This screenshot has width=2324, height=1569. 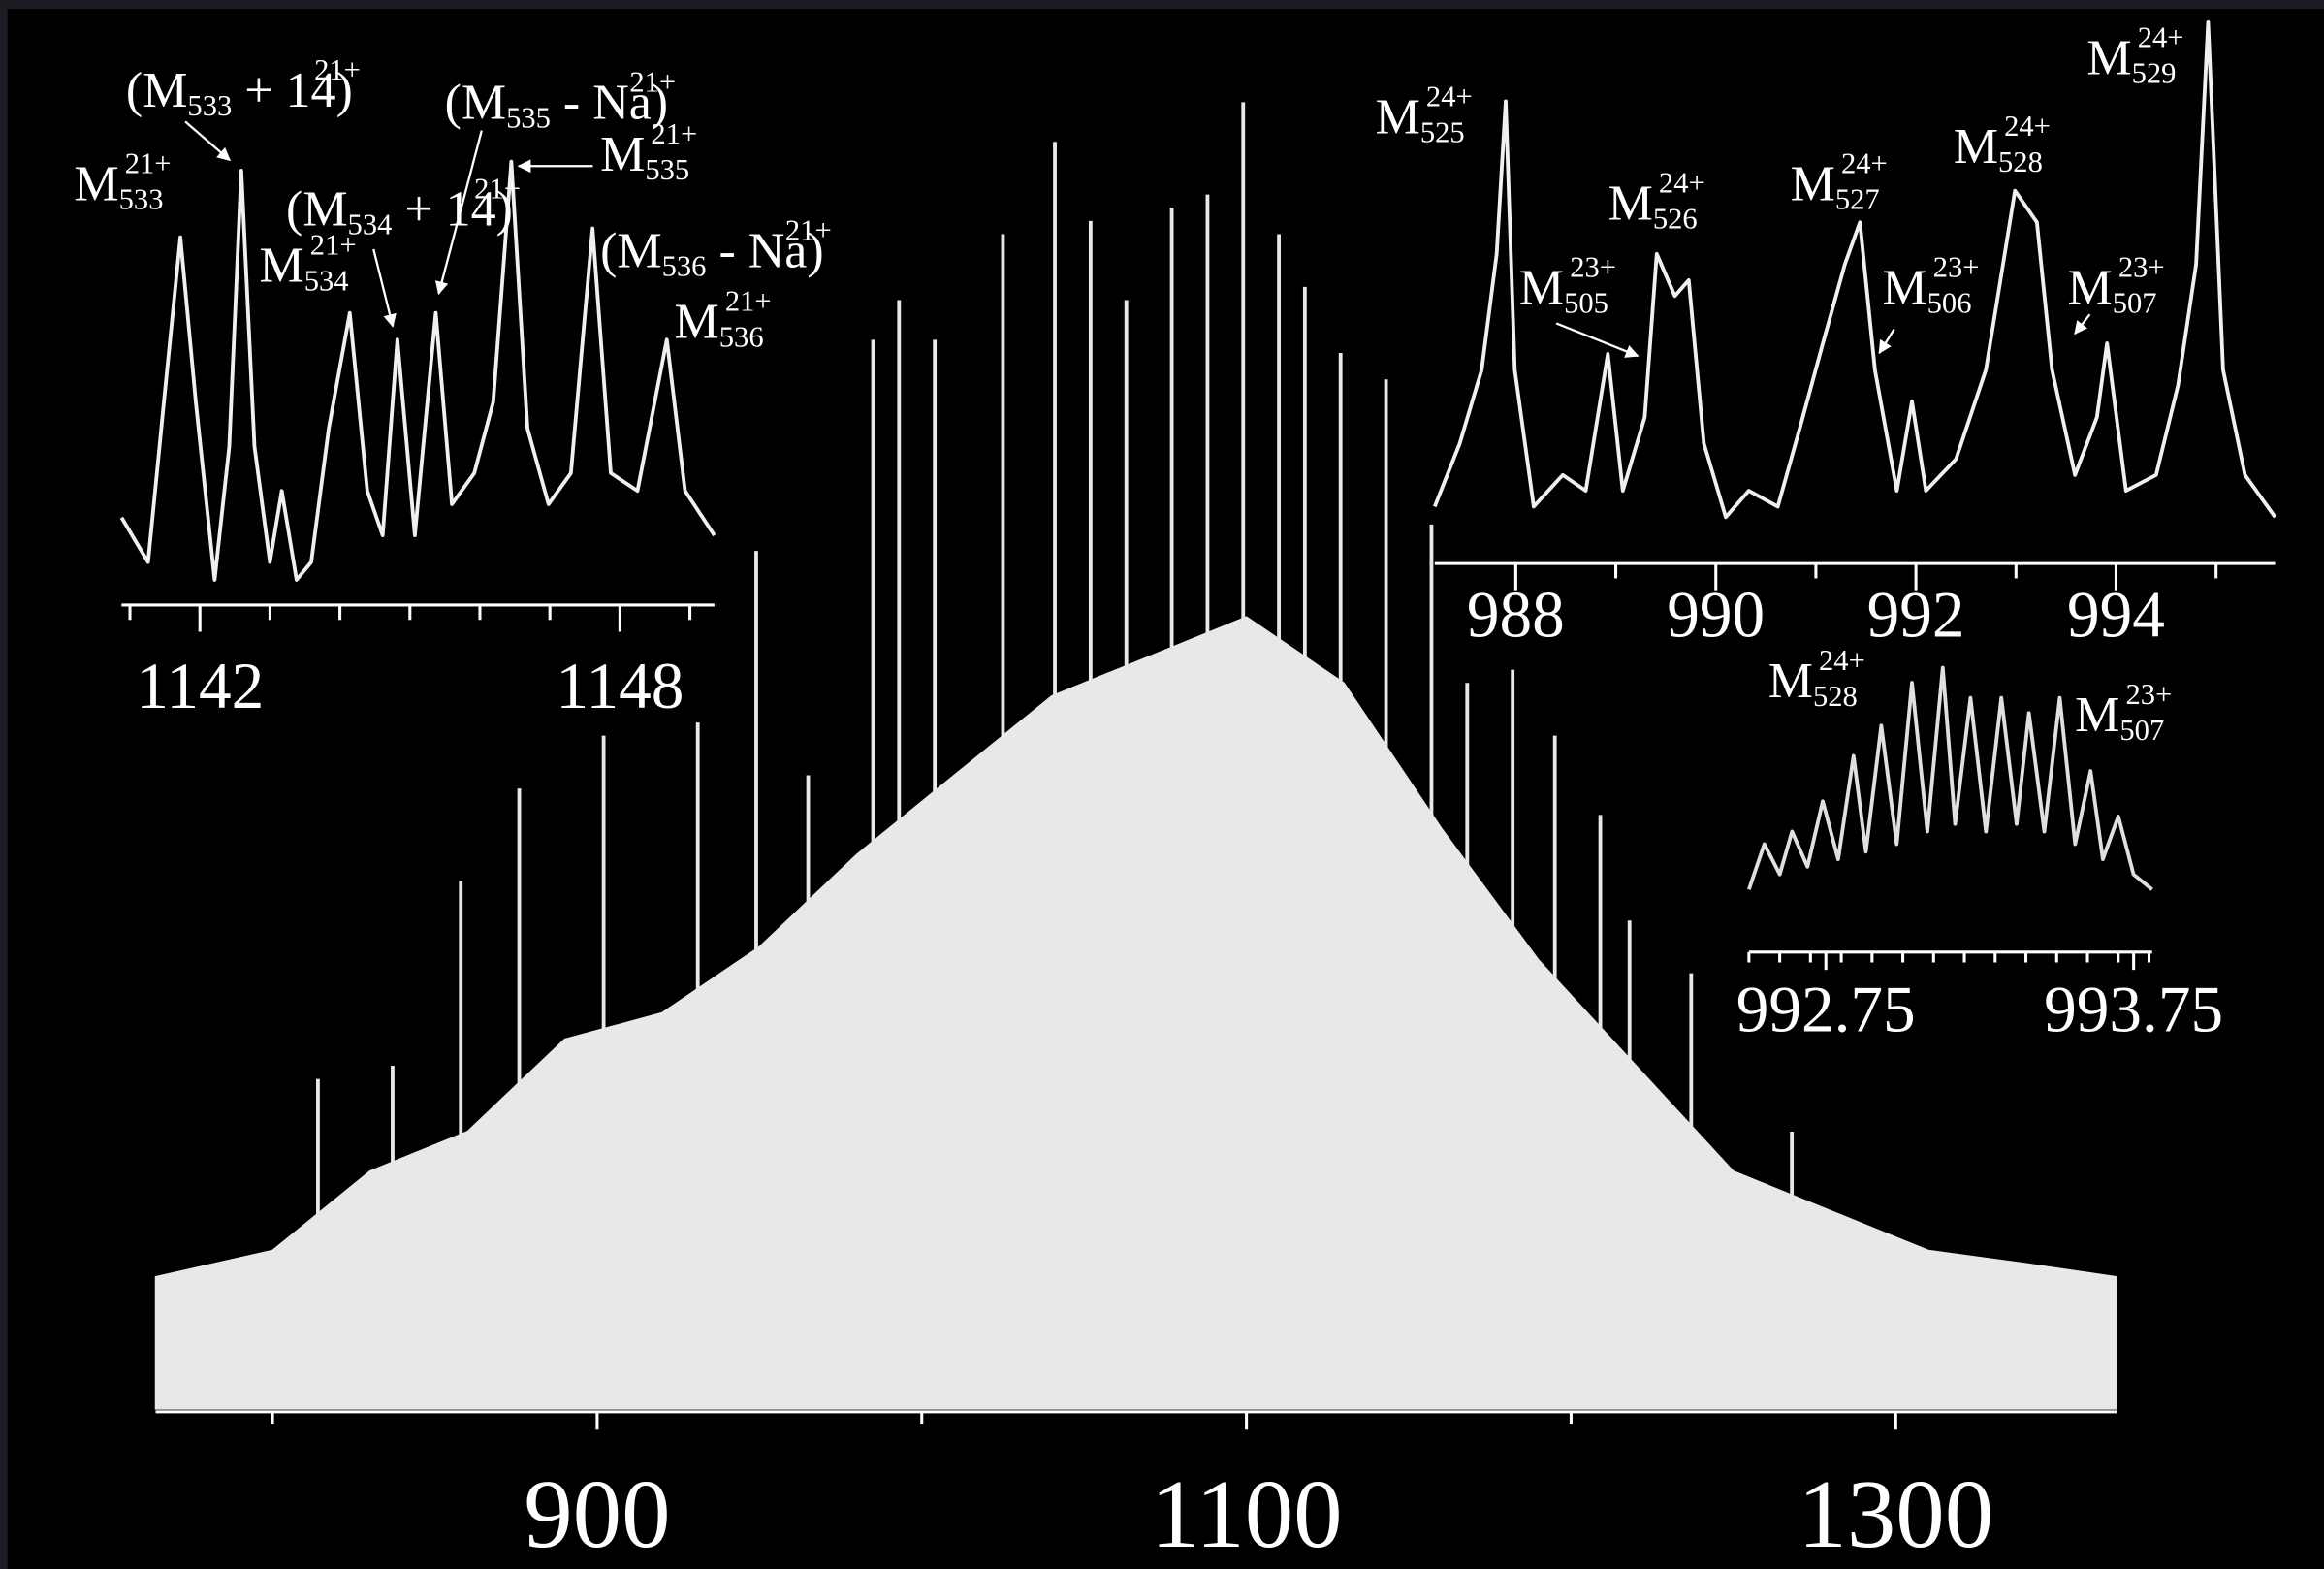 What do you see at coordinates (597, 1513) in the screenshot?
I see `x-tick-label: 900` at bounding box center [597, 1513].